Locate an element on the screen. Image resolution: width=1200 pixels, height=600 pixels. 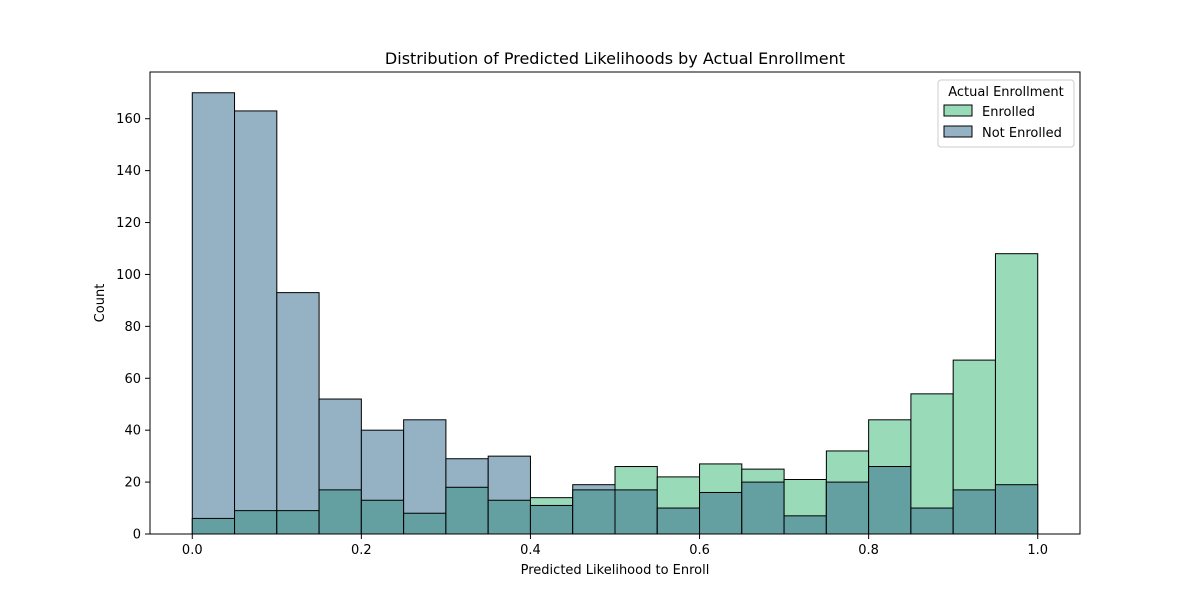
y-axis-ticks: 0 20 40 60 80 100 120 140 160 is located at coordinates (133, 327).